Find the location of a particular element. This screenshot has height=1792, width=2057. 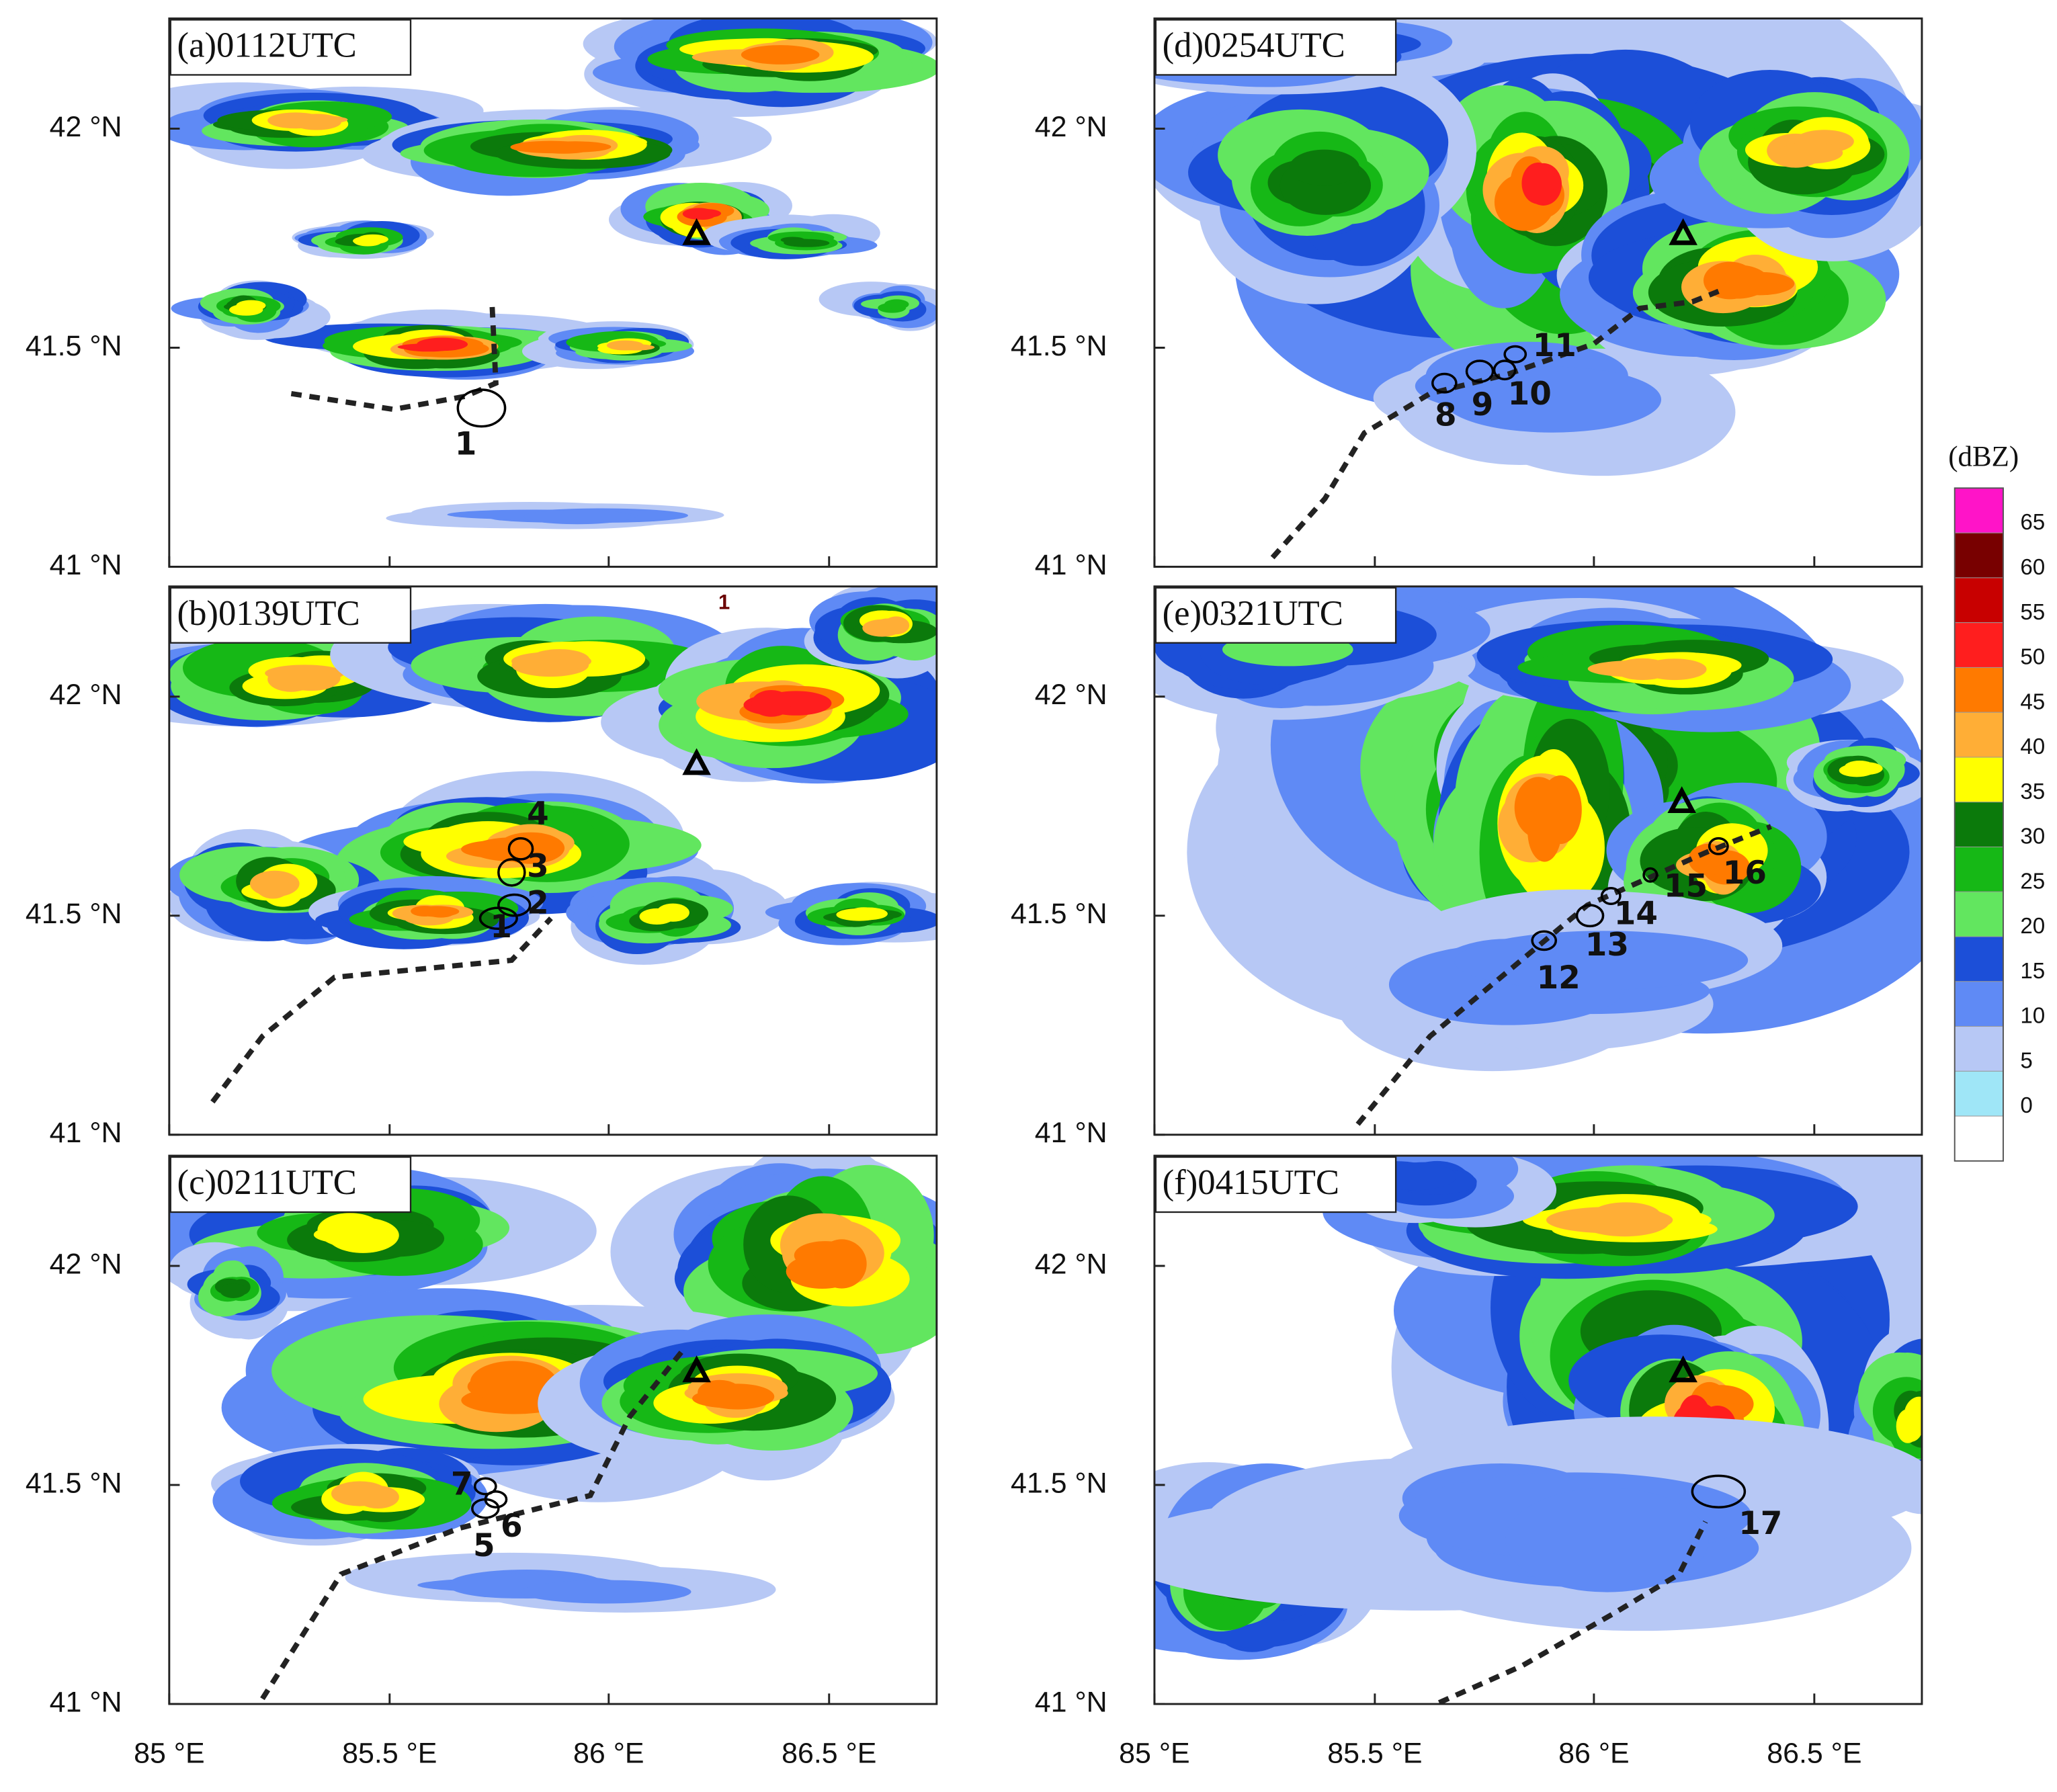

colorbar-label: 35 is located at coordinates (2032, 791).